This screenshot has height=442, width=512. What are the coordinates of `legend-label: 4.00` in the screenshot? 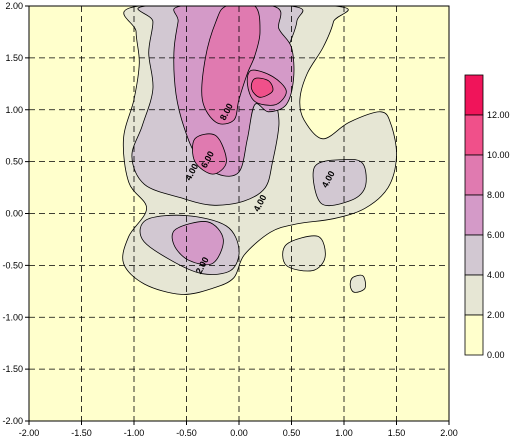 It's located at (496, 275).